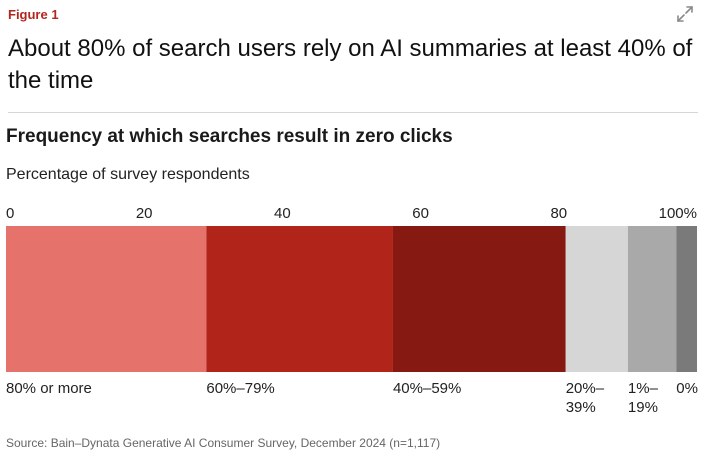 The image size is (709, 473). What do you see at coordinates (585, 398) in the screenshot?
I see `segment-label: 20%– 39%` at bounding box center [585, 398].